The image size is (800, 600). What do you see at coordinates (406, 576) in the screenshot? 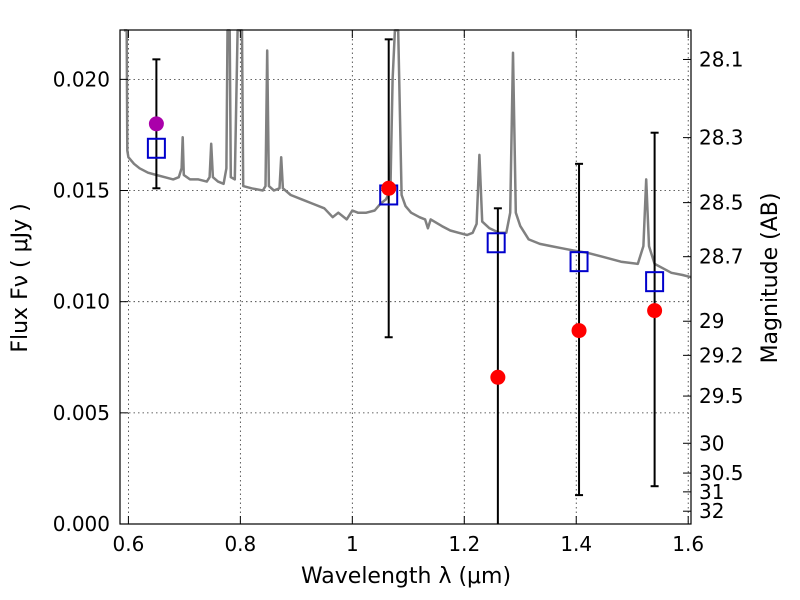
I see `x-axis-title: Wavelength λ (μm)` at bounding box center [406, 576].